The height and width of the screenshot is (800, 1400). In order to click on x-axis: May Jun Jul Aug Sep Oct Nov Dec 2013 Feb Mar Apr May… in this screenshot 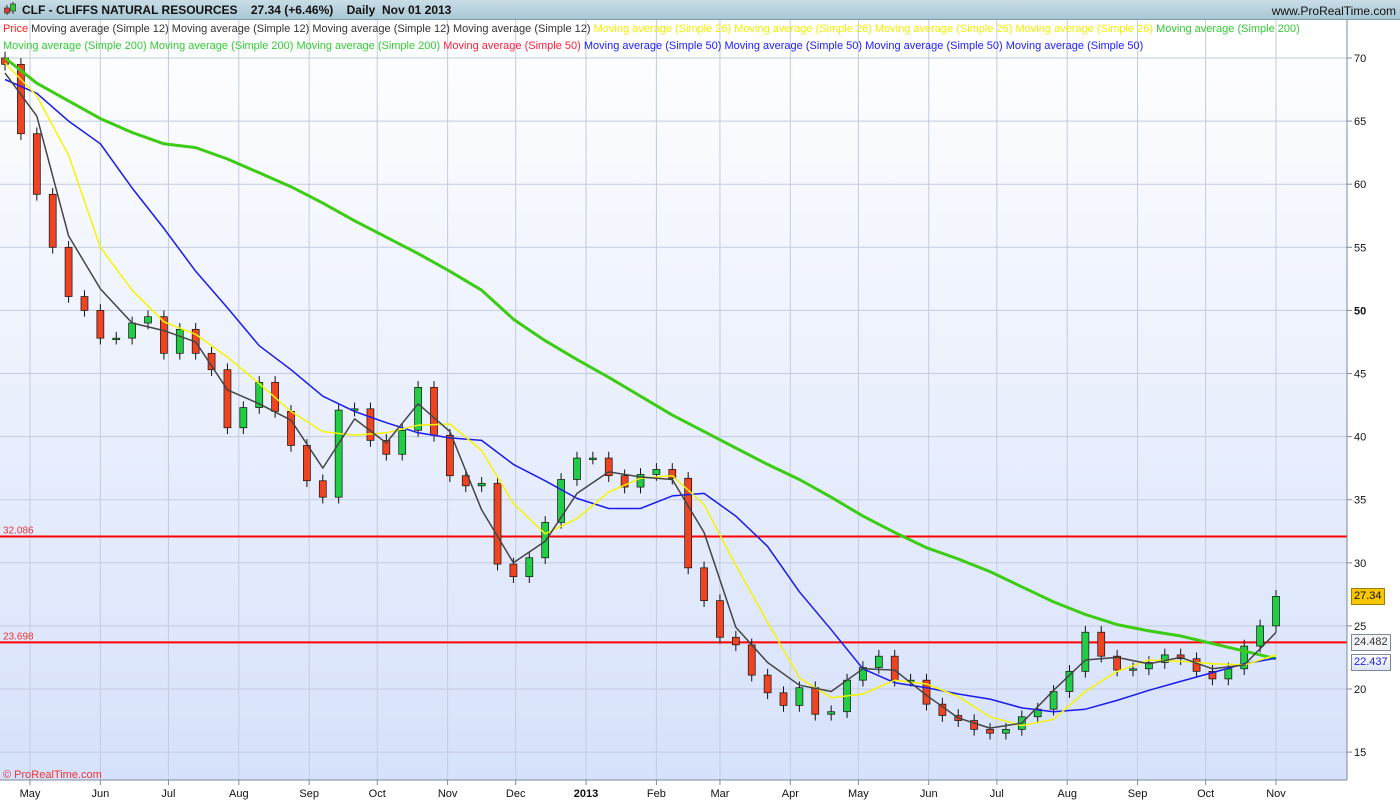, I will do `click(653, 790)`.